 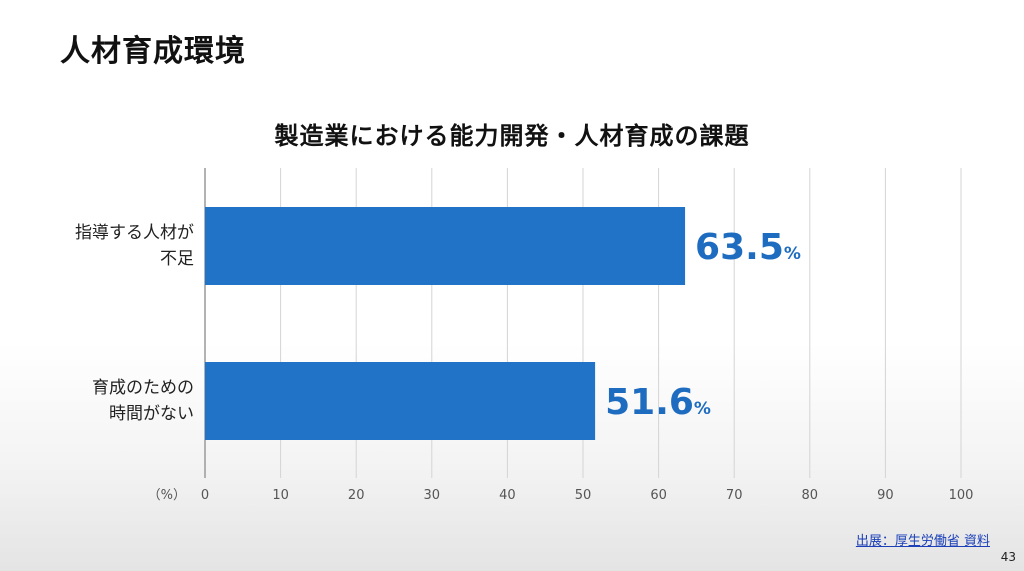 What do you see at coordinates (143, 388) in the screenshot?
I see `category-label-line: 育成のための` at bounding box center [143, 388].